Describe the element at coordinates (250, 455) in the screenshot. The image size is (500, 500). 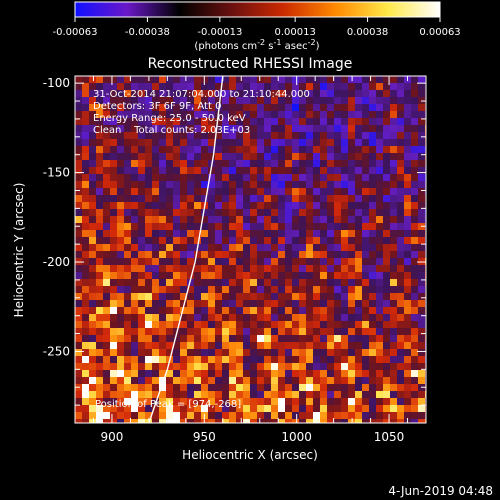
I see `x-axis-label: Heliocentric X (arcsec)` at that location.